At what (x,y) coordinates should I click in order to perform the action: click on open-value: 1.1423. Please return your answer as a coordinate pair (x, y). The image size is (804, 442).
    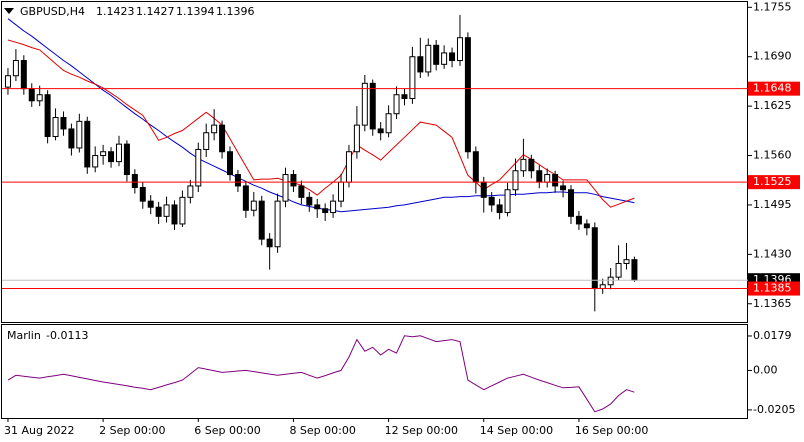
    Looking at the image, I should click on (115, 11).